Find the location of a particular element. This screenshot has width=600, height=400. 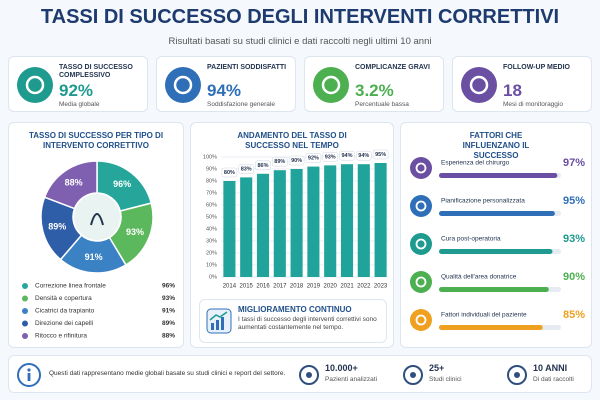

value-label: 95% is located at coordinates (380, 155).